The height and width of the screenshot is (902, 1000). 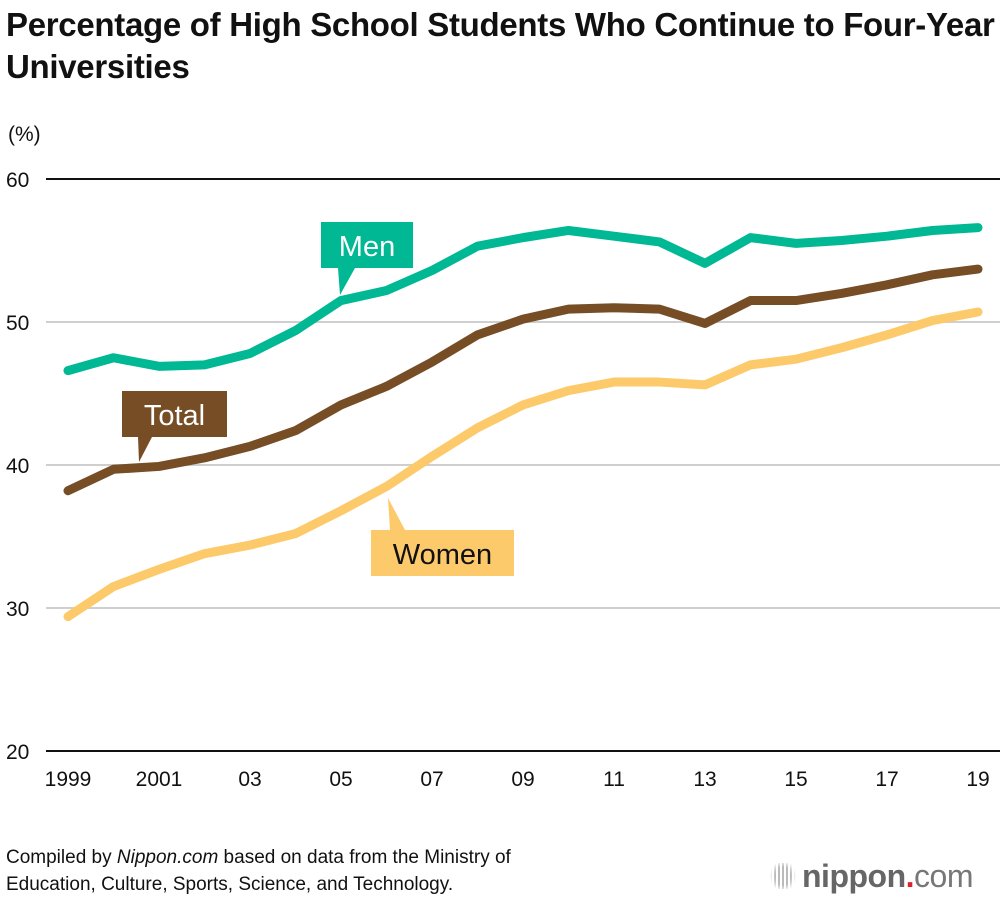 I want to click on series-label-men: Men, so click(x=367, y=247).